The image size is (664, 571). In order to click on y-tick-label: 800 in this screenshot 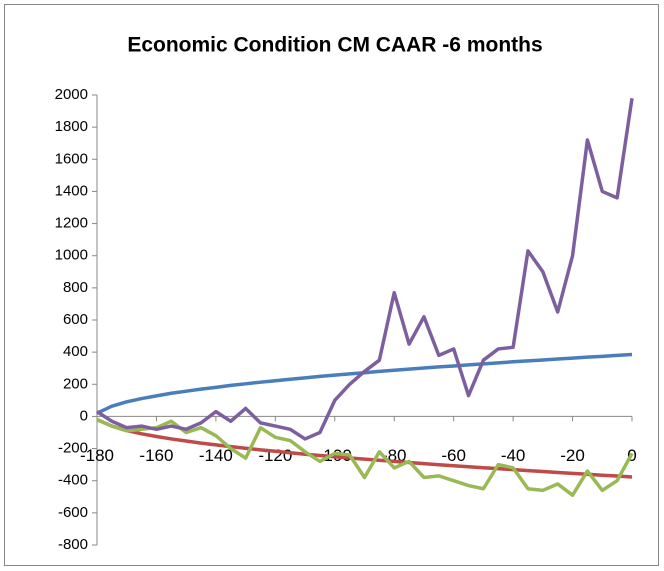, I will do `click(75, 287)`.